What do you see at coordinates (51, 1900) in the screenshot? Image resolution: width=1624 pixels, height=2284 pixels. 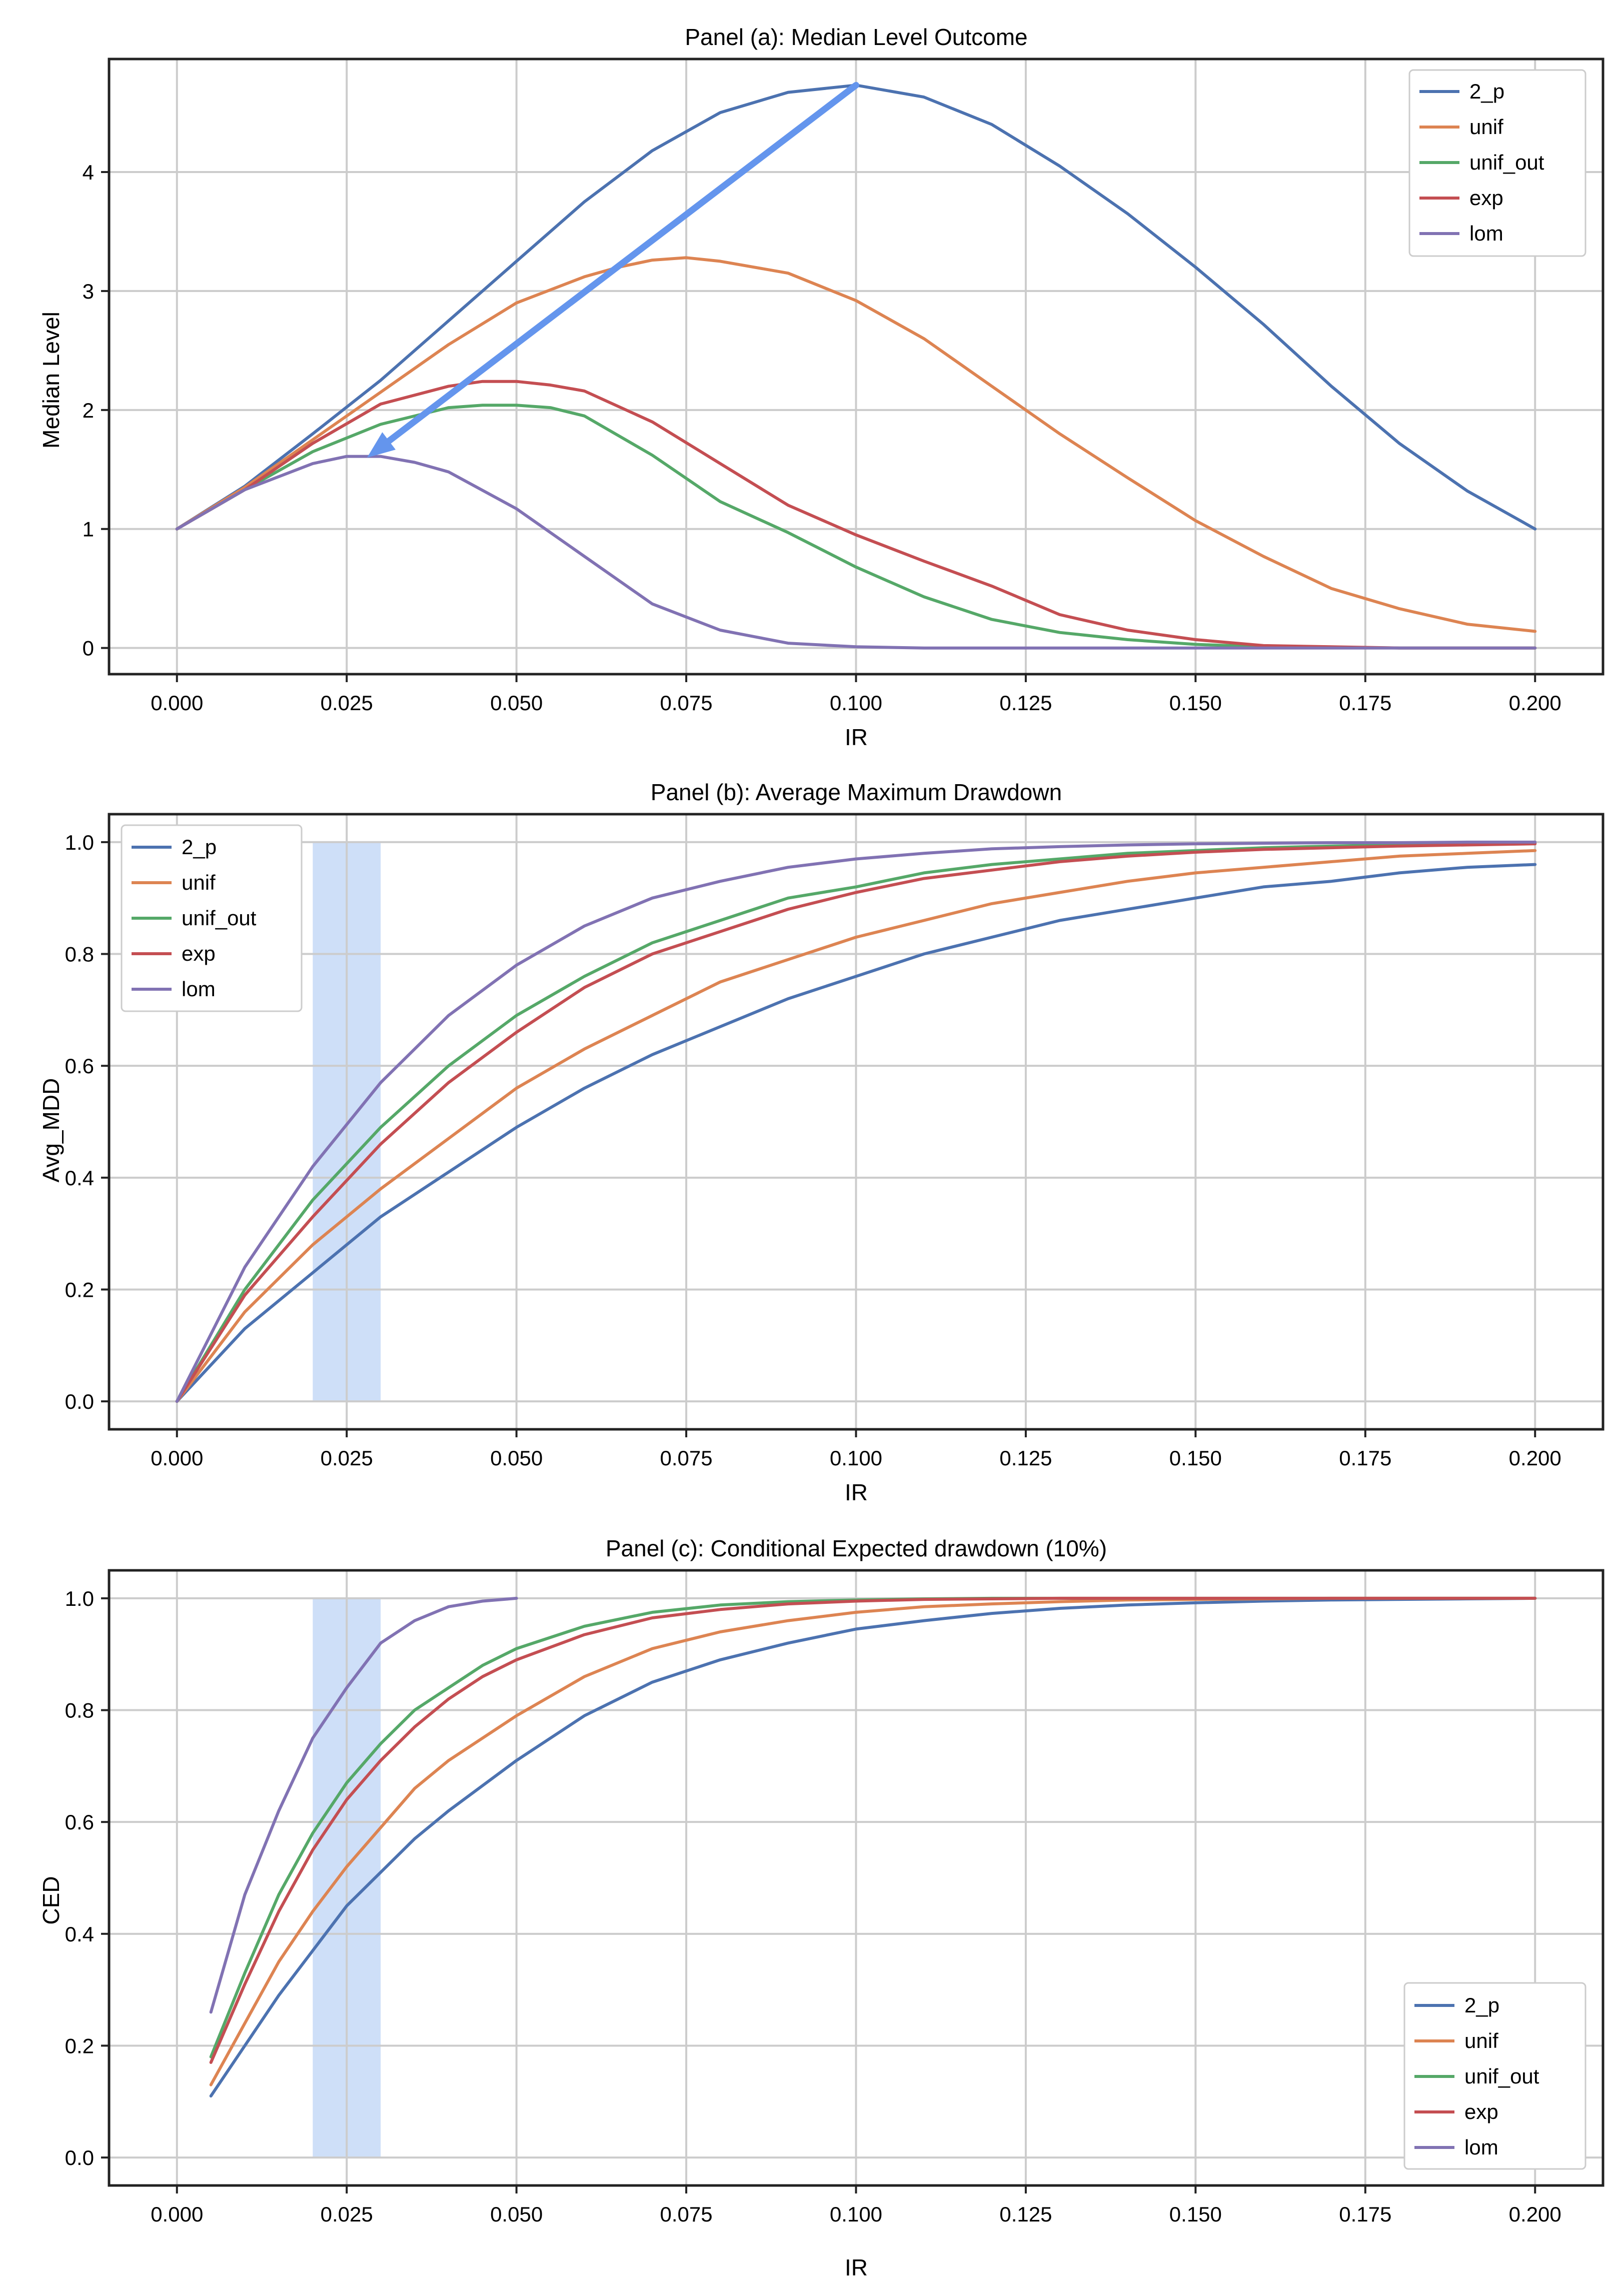 I see `y-axis-label: CED` at bounding box center [51, 1900].